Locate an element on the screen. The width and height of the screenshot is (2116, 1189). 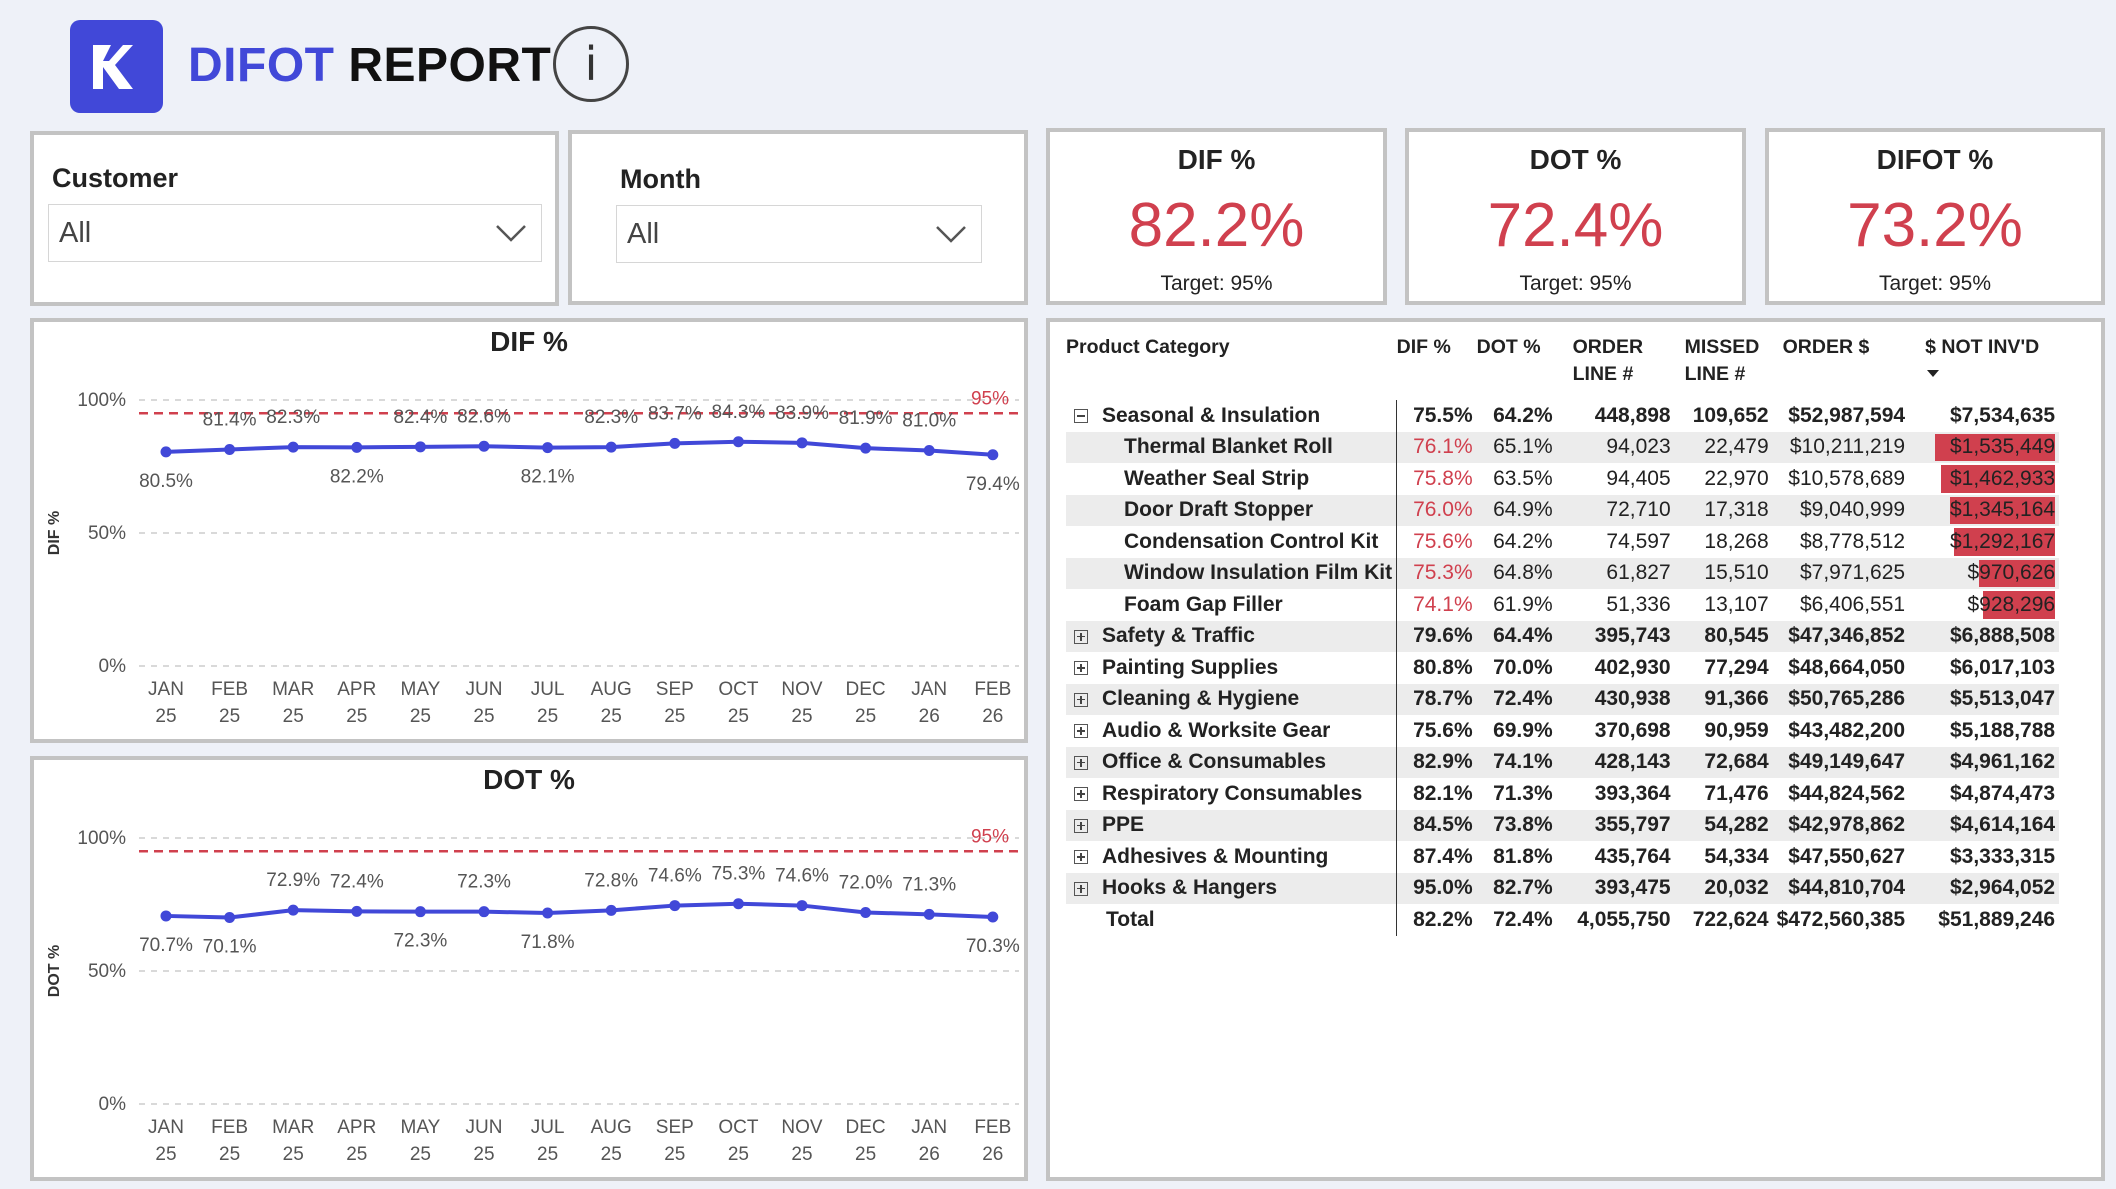
collapse-icon is located at coordinates (1081, 416).